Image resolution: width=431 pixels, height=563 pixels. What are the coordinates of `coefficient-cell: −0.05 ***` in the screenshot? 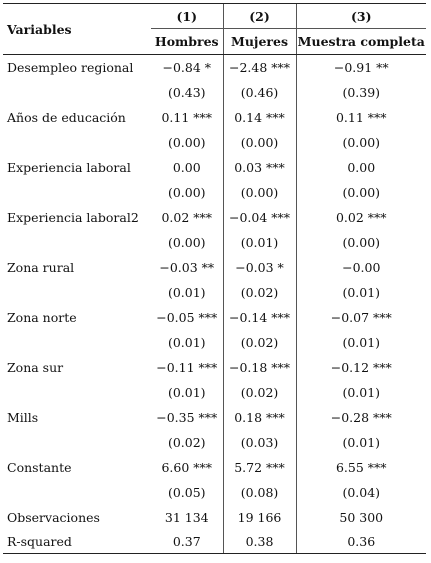 It's located at (187, 317).